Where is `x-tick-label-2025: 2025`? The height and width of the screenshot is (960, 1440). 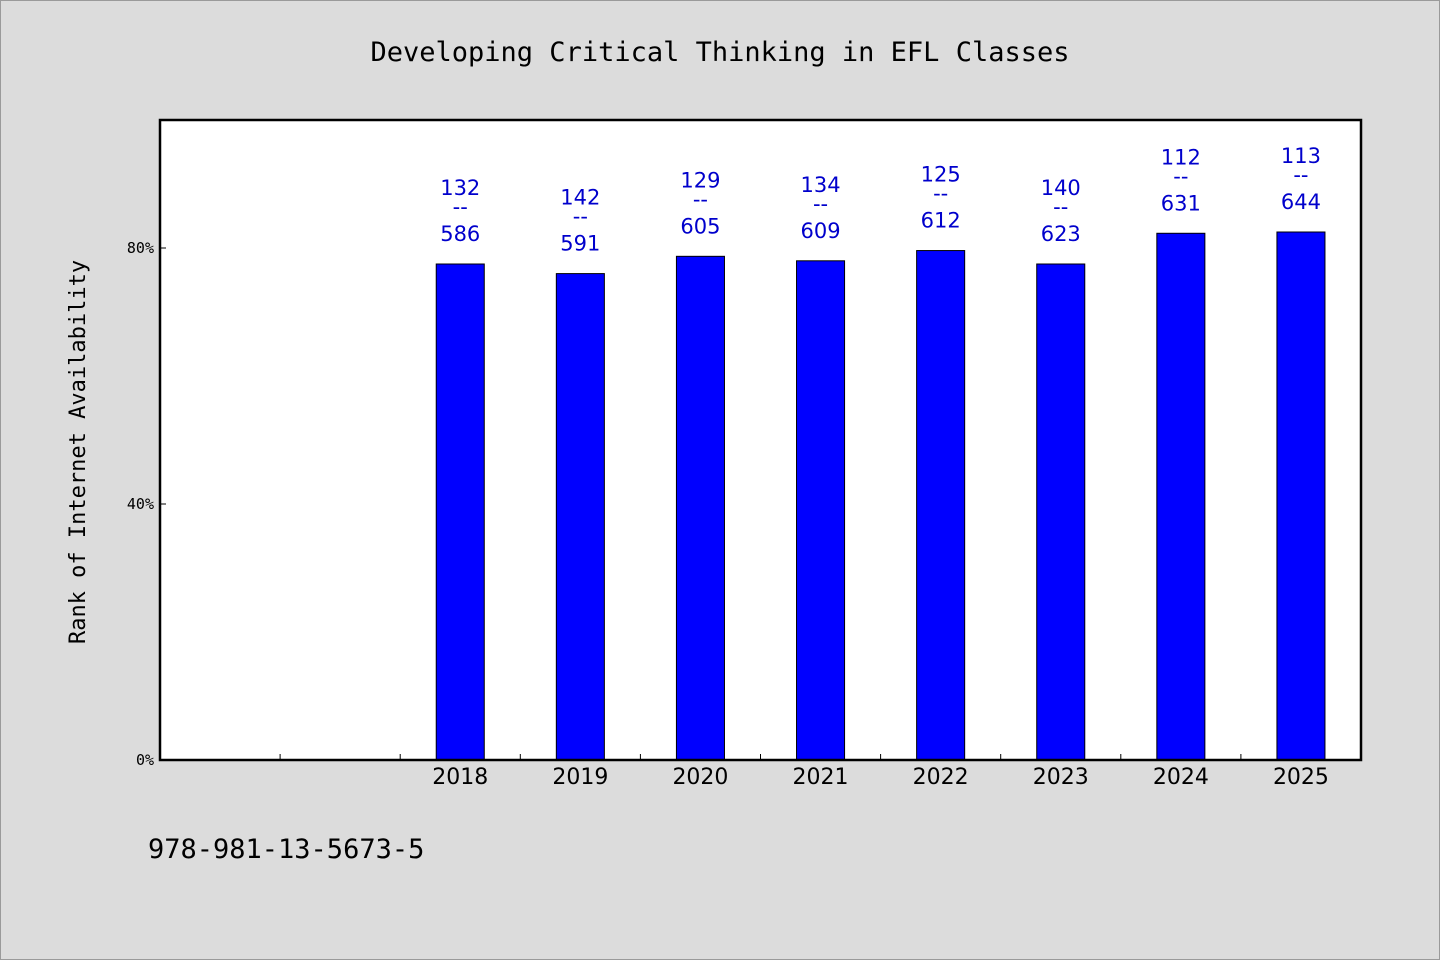
x-tick-label-2025: 2025 is located at coordinates (1301, 777).